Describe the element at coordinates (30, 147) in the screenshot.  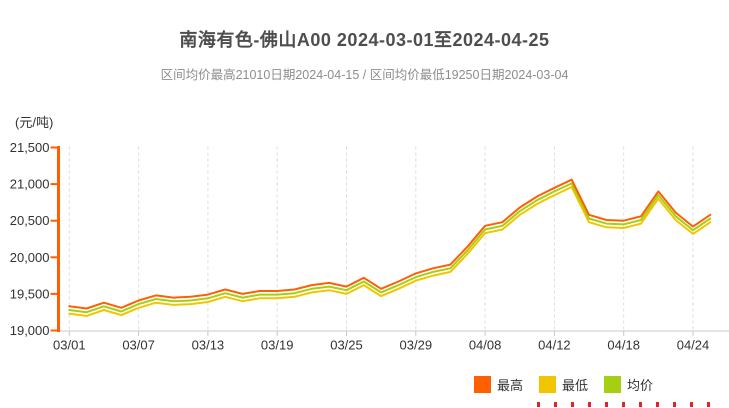
I see `y-tick-label: 21,500` at that location.